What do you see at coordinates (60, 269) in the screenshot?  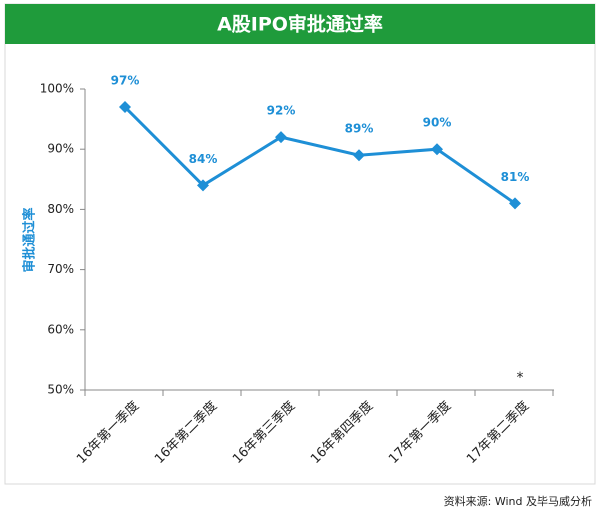 I see `y-tick-label: 70%` at bounding box center [60, 269].